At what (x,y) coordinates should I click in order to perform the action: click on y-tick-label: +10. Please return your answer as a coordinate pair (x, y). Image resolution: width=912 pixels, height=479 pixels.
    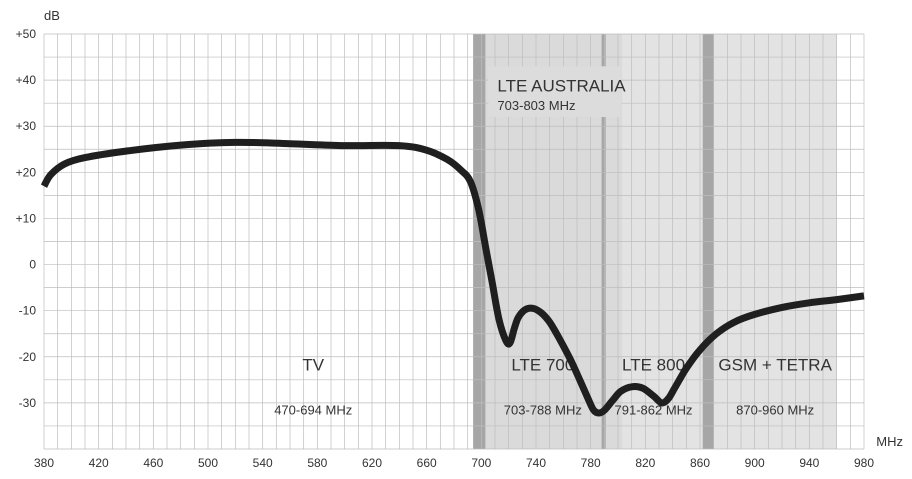
    Looking at the image, I should click on (26, 218).